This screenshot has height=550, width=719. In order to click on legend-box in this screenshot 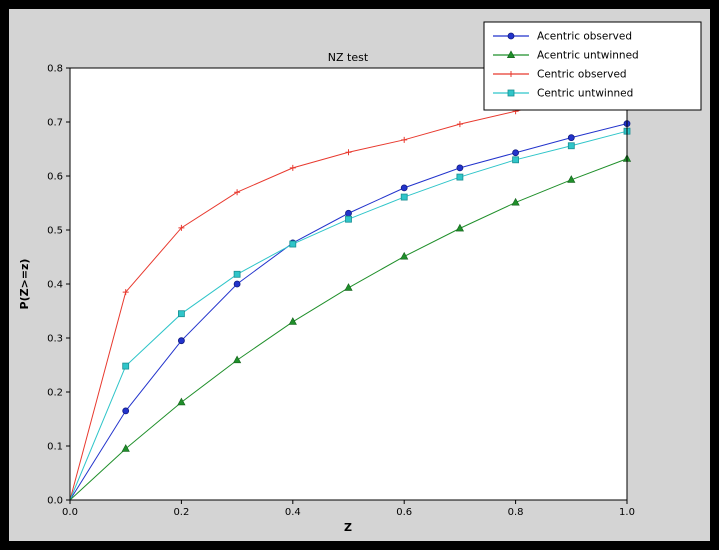, I will do `click(592, 66)`.